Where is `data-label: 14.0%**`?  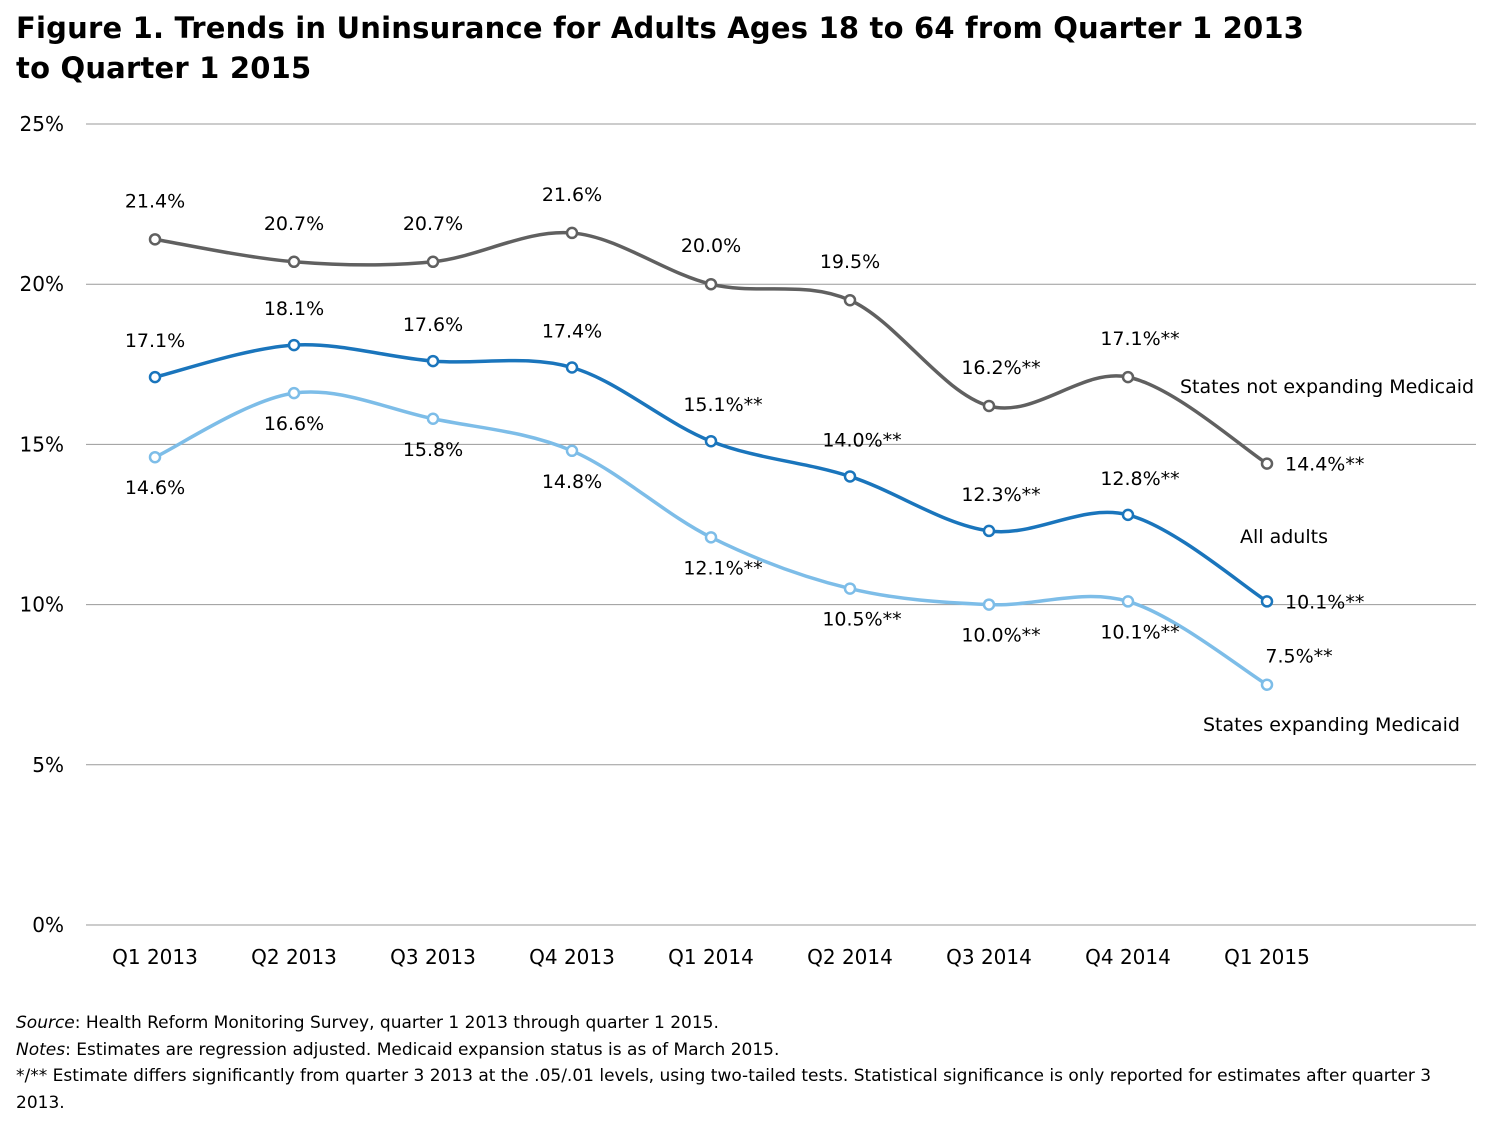
data-label: 14.0%** is located at coordinates (861, 440).